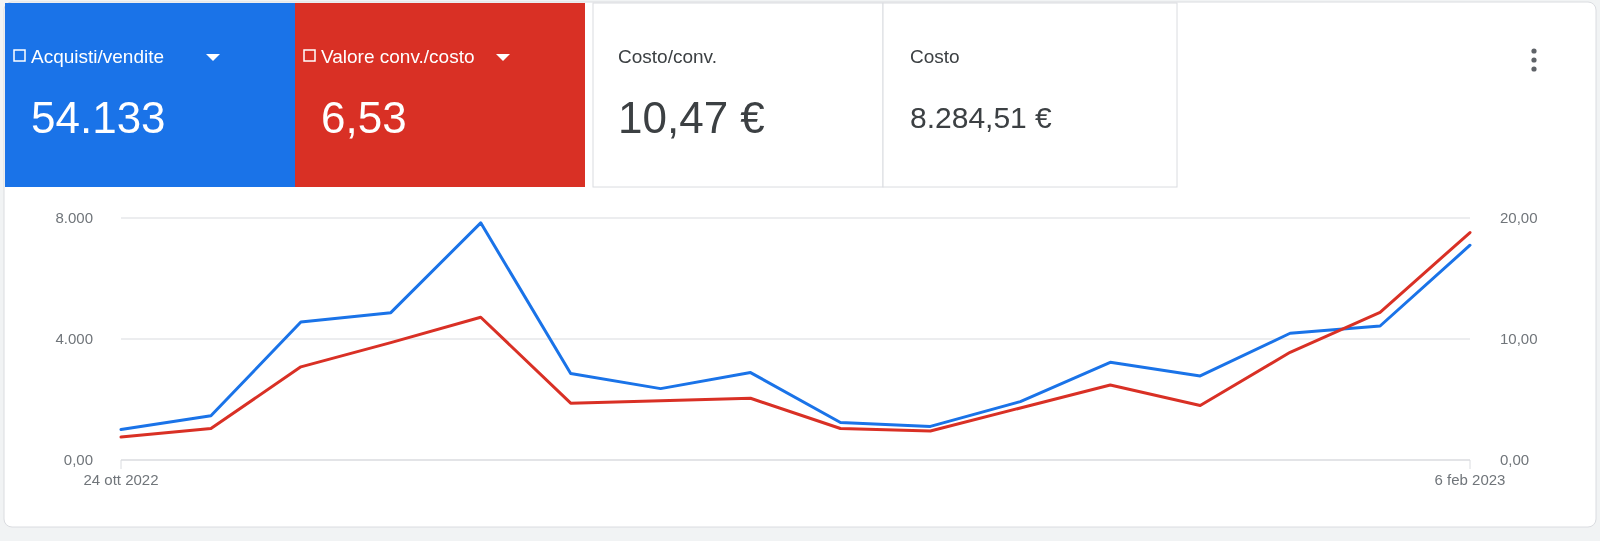  Describe the element at coordinates (1519, 218) in the screenshot. I see `y2-tick-label: 20,00` at that location.